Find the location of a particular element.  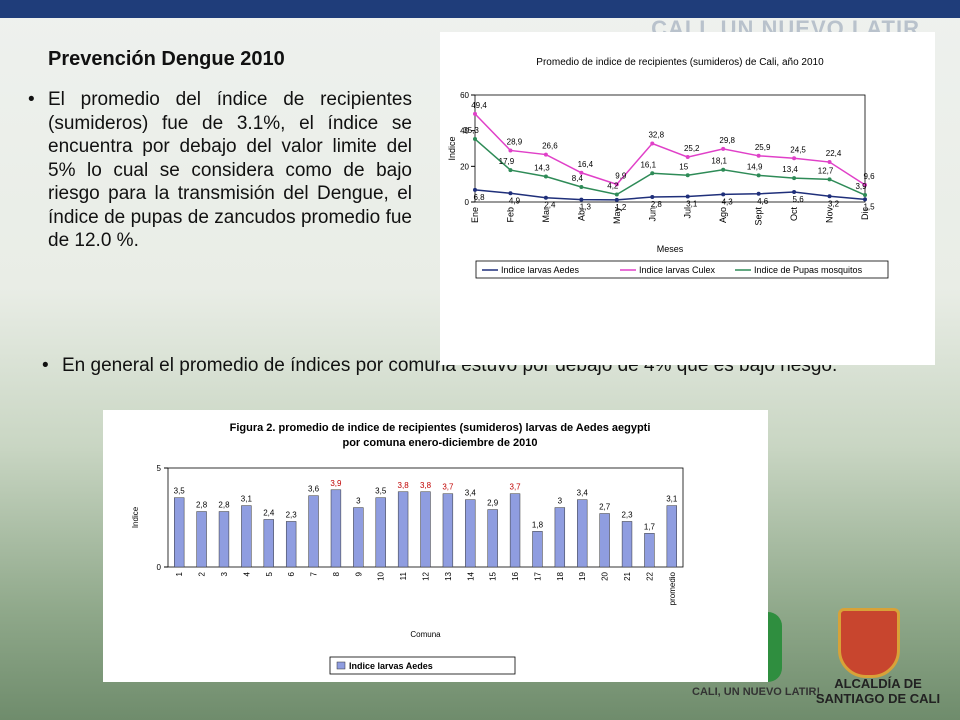

value-label: 6,8 is located at coordinates (479, 197).